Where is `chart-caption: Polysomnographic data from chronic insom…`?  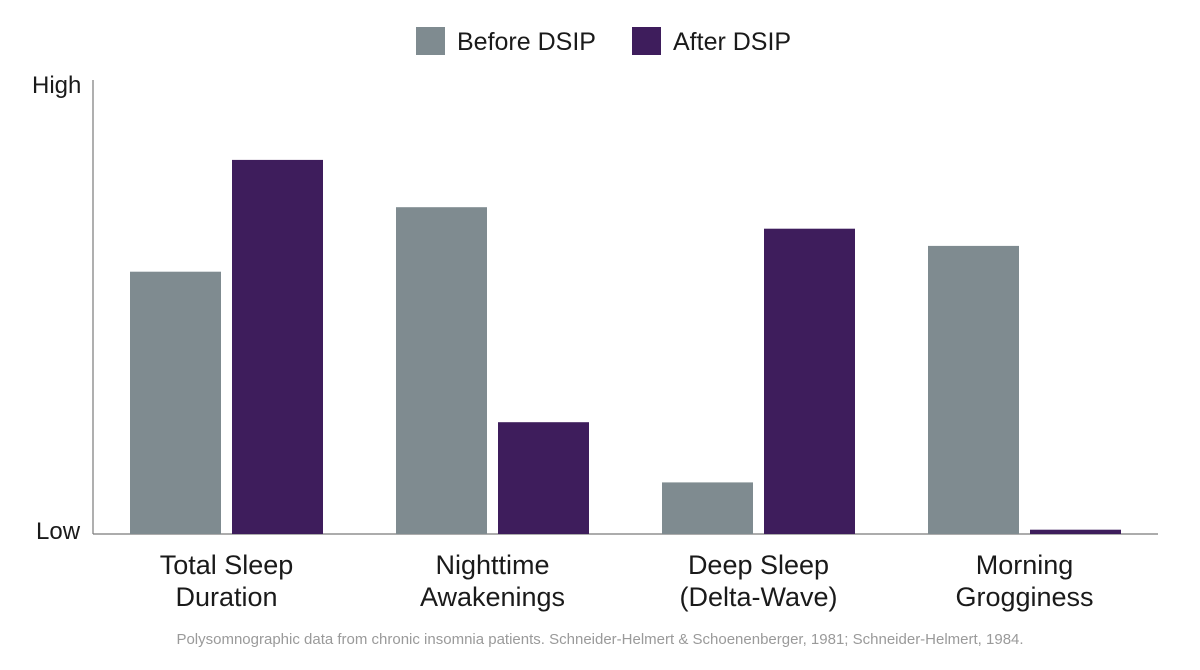 chart-caption: Polysomnographic data from chronic insom… is located at coordinates (600, 639).